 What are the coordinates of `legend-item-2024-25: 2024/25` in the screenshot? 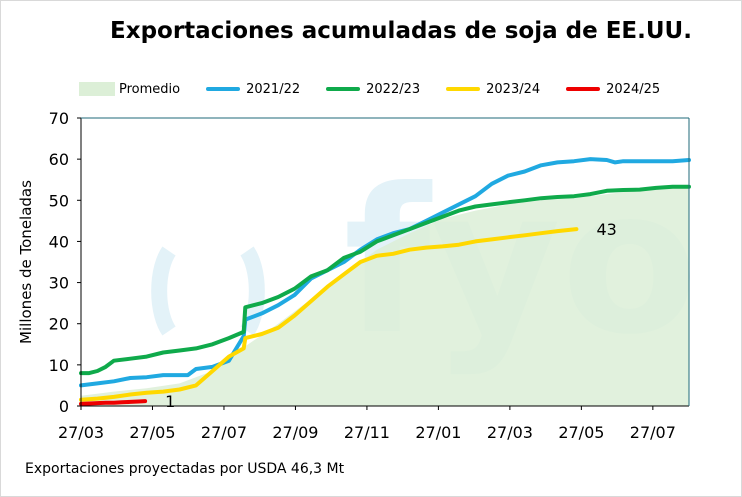 It's located at (613, 89).